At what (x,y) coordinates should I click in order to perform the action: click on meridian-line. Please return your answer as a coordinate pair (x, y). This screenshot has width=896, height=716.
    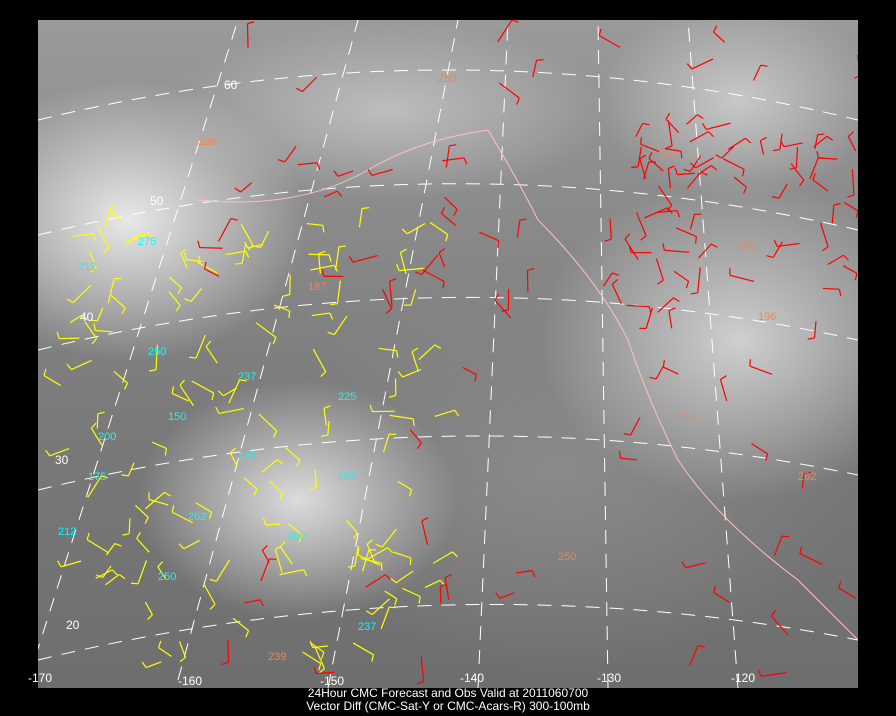
    Looking at the image, I should click on (713, 354).